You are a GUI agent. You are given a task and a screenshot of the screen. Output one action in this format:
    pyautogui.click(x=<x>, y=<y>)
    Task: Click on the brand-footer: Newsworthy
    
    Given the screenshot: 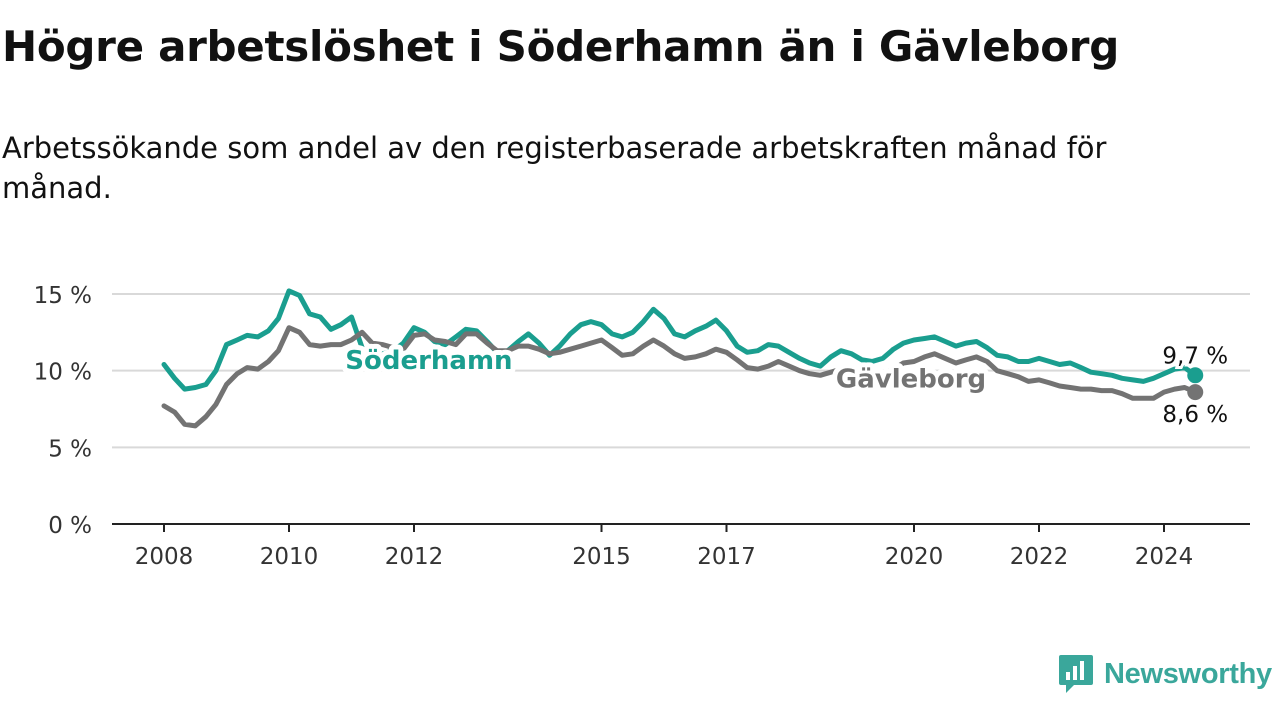 What is the action you would take?
    pyautogui.click(x=1165, y=674)
    